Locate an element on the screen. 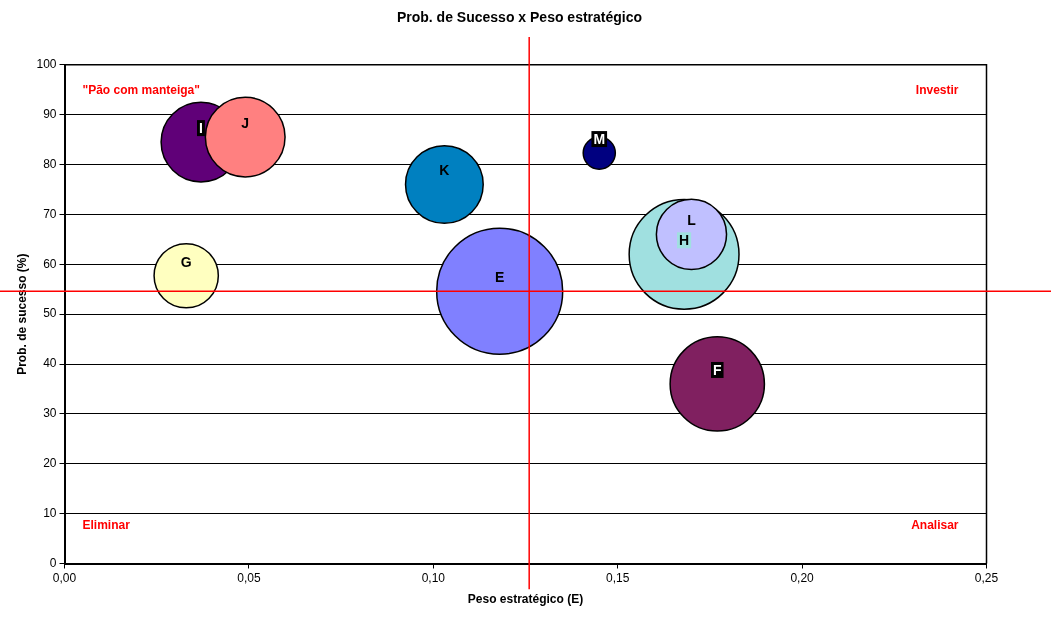 Image resolution: width=1051 pixels, height=628 pixels. series-label: E is located at coordinates (500, 277).